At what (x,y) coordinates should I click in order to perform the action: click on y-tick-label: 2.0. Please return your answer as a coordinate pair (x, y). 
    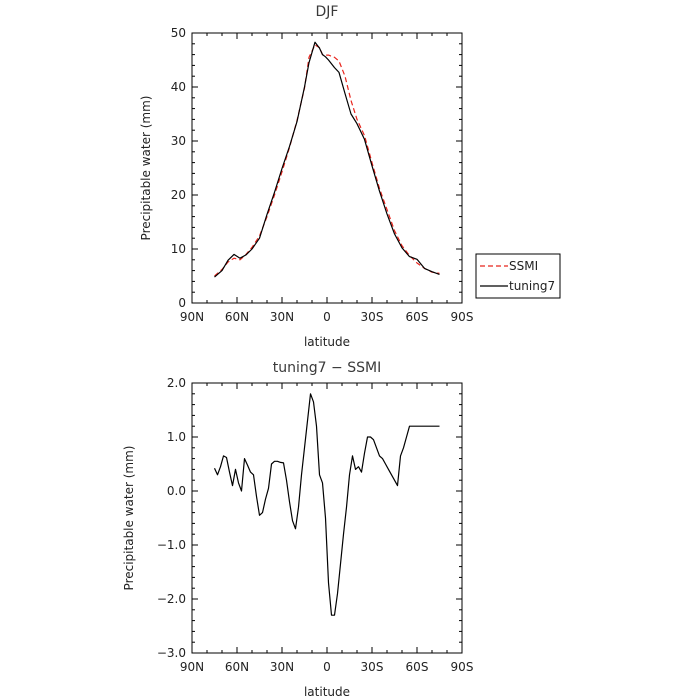
    Looking at the image, I should click on (176, 383).